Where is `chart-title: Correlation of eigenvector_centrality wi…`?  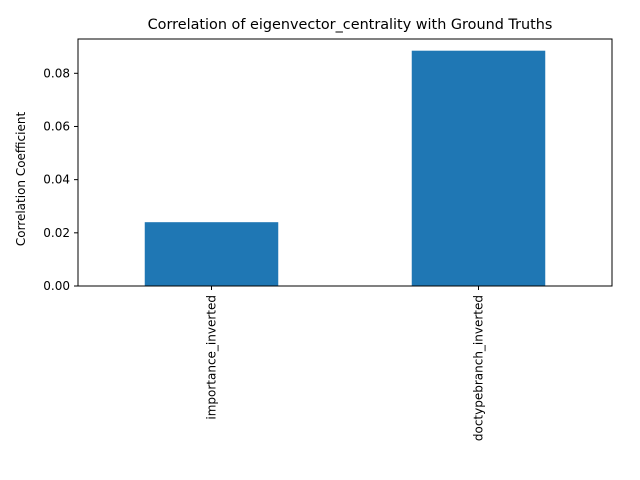
chart-title: Correlation of eigenvector_centrality wi… is located at coordinates (350, 25).